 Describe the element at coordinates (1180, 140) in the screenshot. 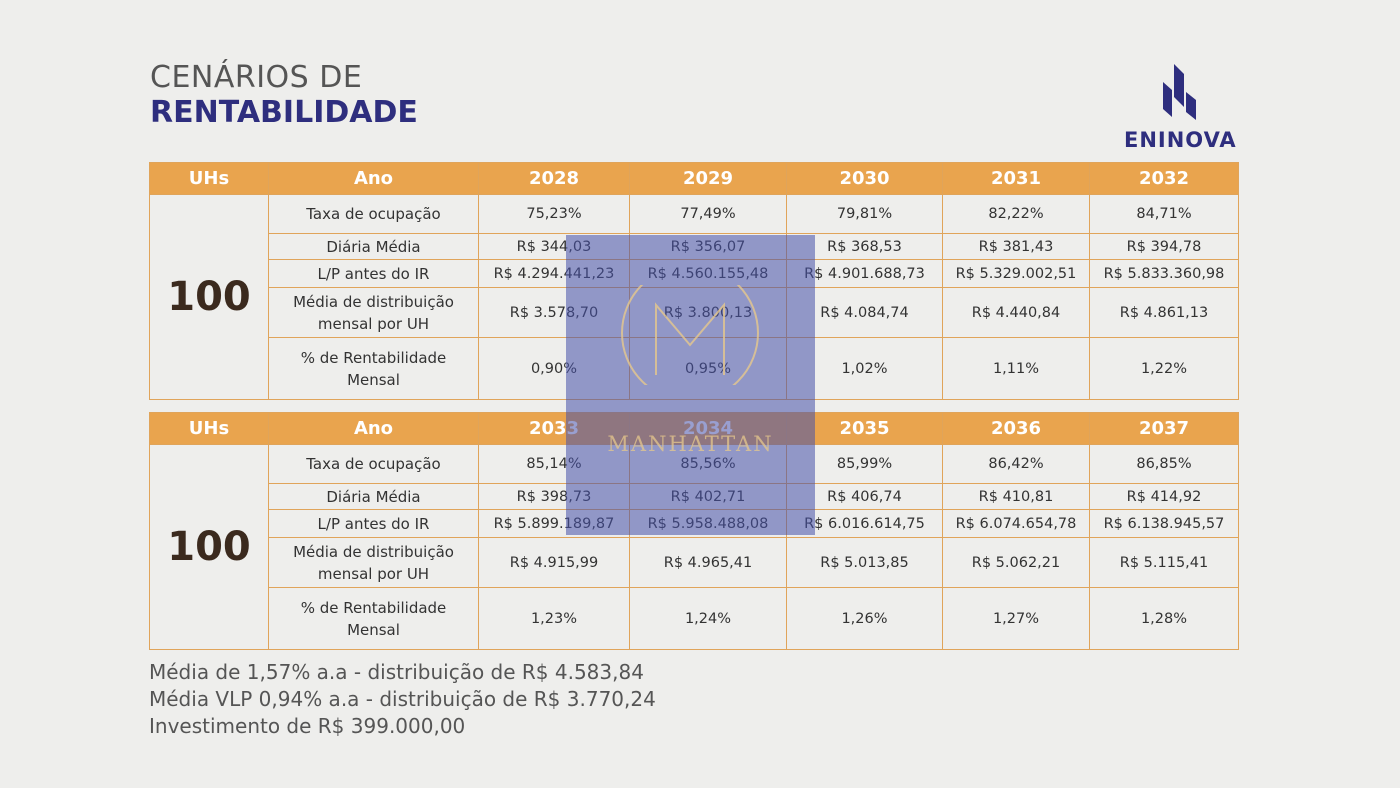

I see `logo-text: ENINOVA` at that location.